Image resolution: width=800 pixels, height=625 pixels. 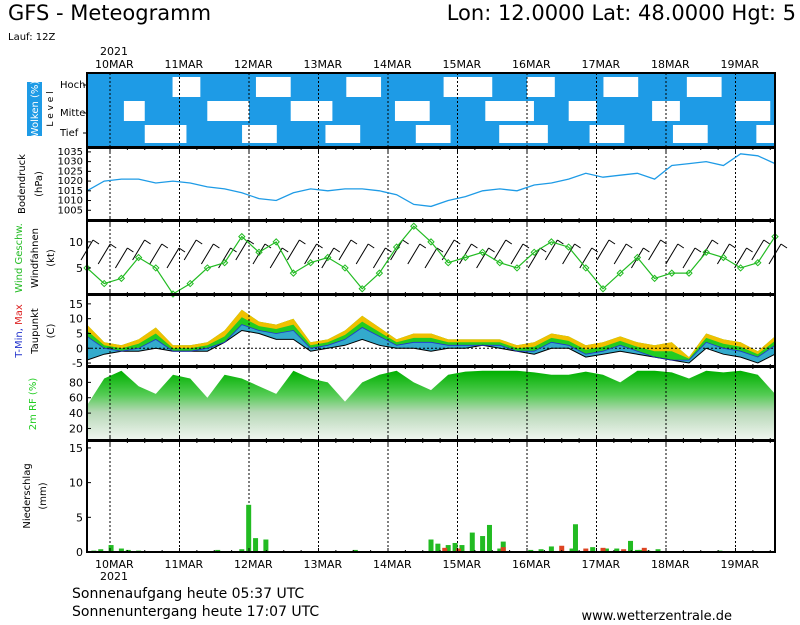 What do you see at coordinates (77, 363) in the screenshot?
I see `temperature-tick-label: -5` at bounding box center [77, 363].